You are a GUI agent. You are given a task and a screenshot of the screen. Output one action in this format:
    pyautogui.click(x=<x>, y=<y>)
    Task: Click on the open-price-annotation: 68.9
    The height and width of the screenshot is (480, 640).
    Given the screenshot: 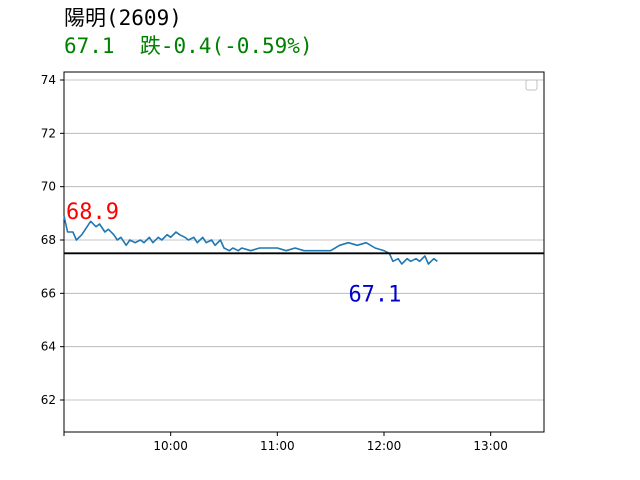 What is the action you would take?
    pyautogui.click(x=92, y=212)
    